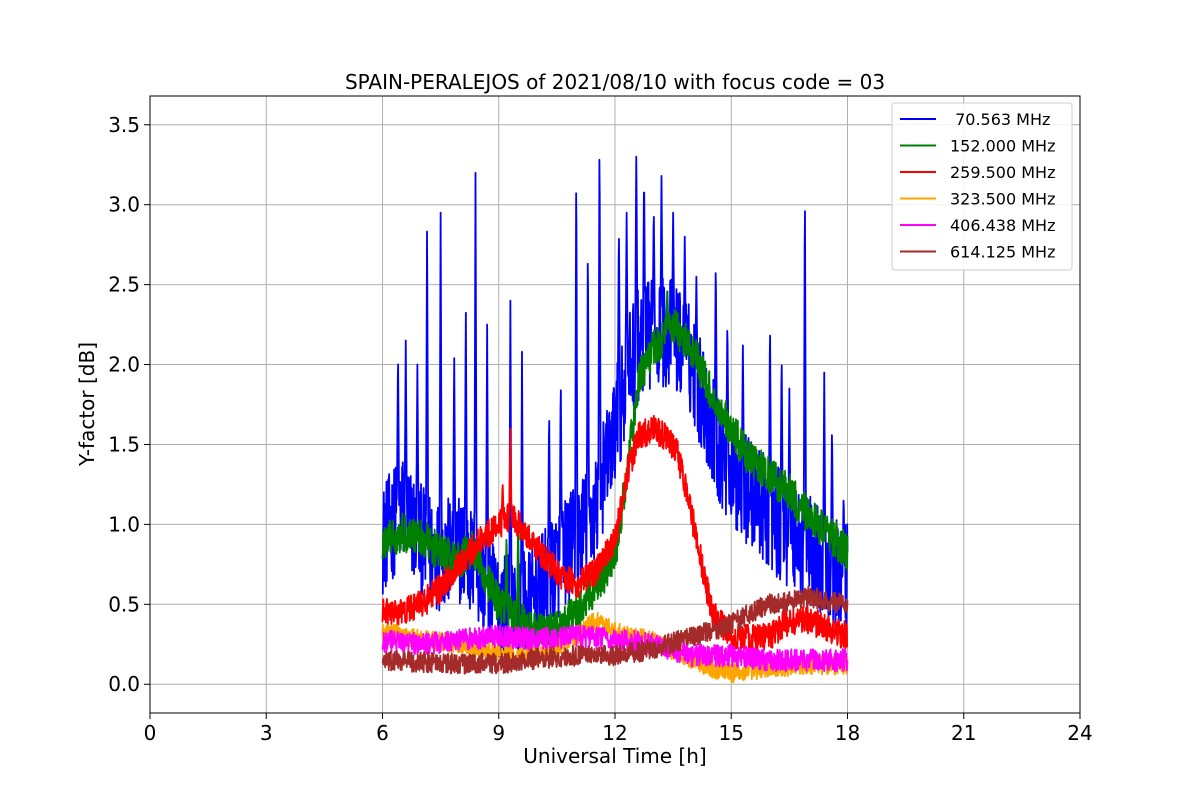 The image size is (1200, 800). Describe the element at coordinates (124, 524) in the screenshot. I see `y-tick-label: 1.0` at that location.